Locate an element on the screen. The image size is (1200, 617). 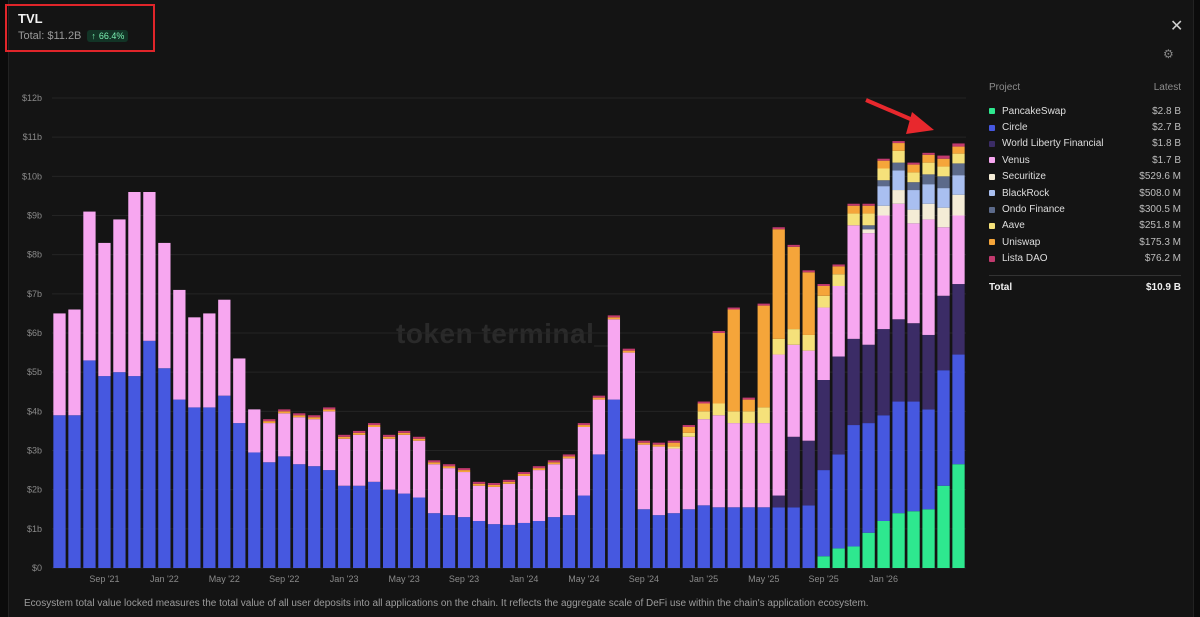
legend-item: Securitize $529.6 M is located at coordinates (1085, 177).